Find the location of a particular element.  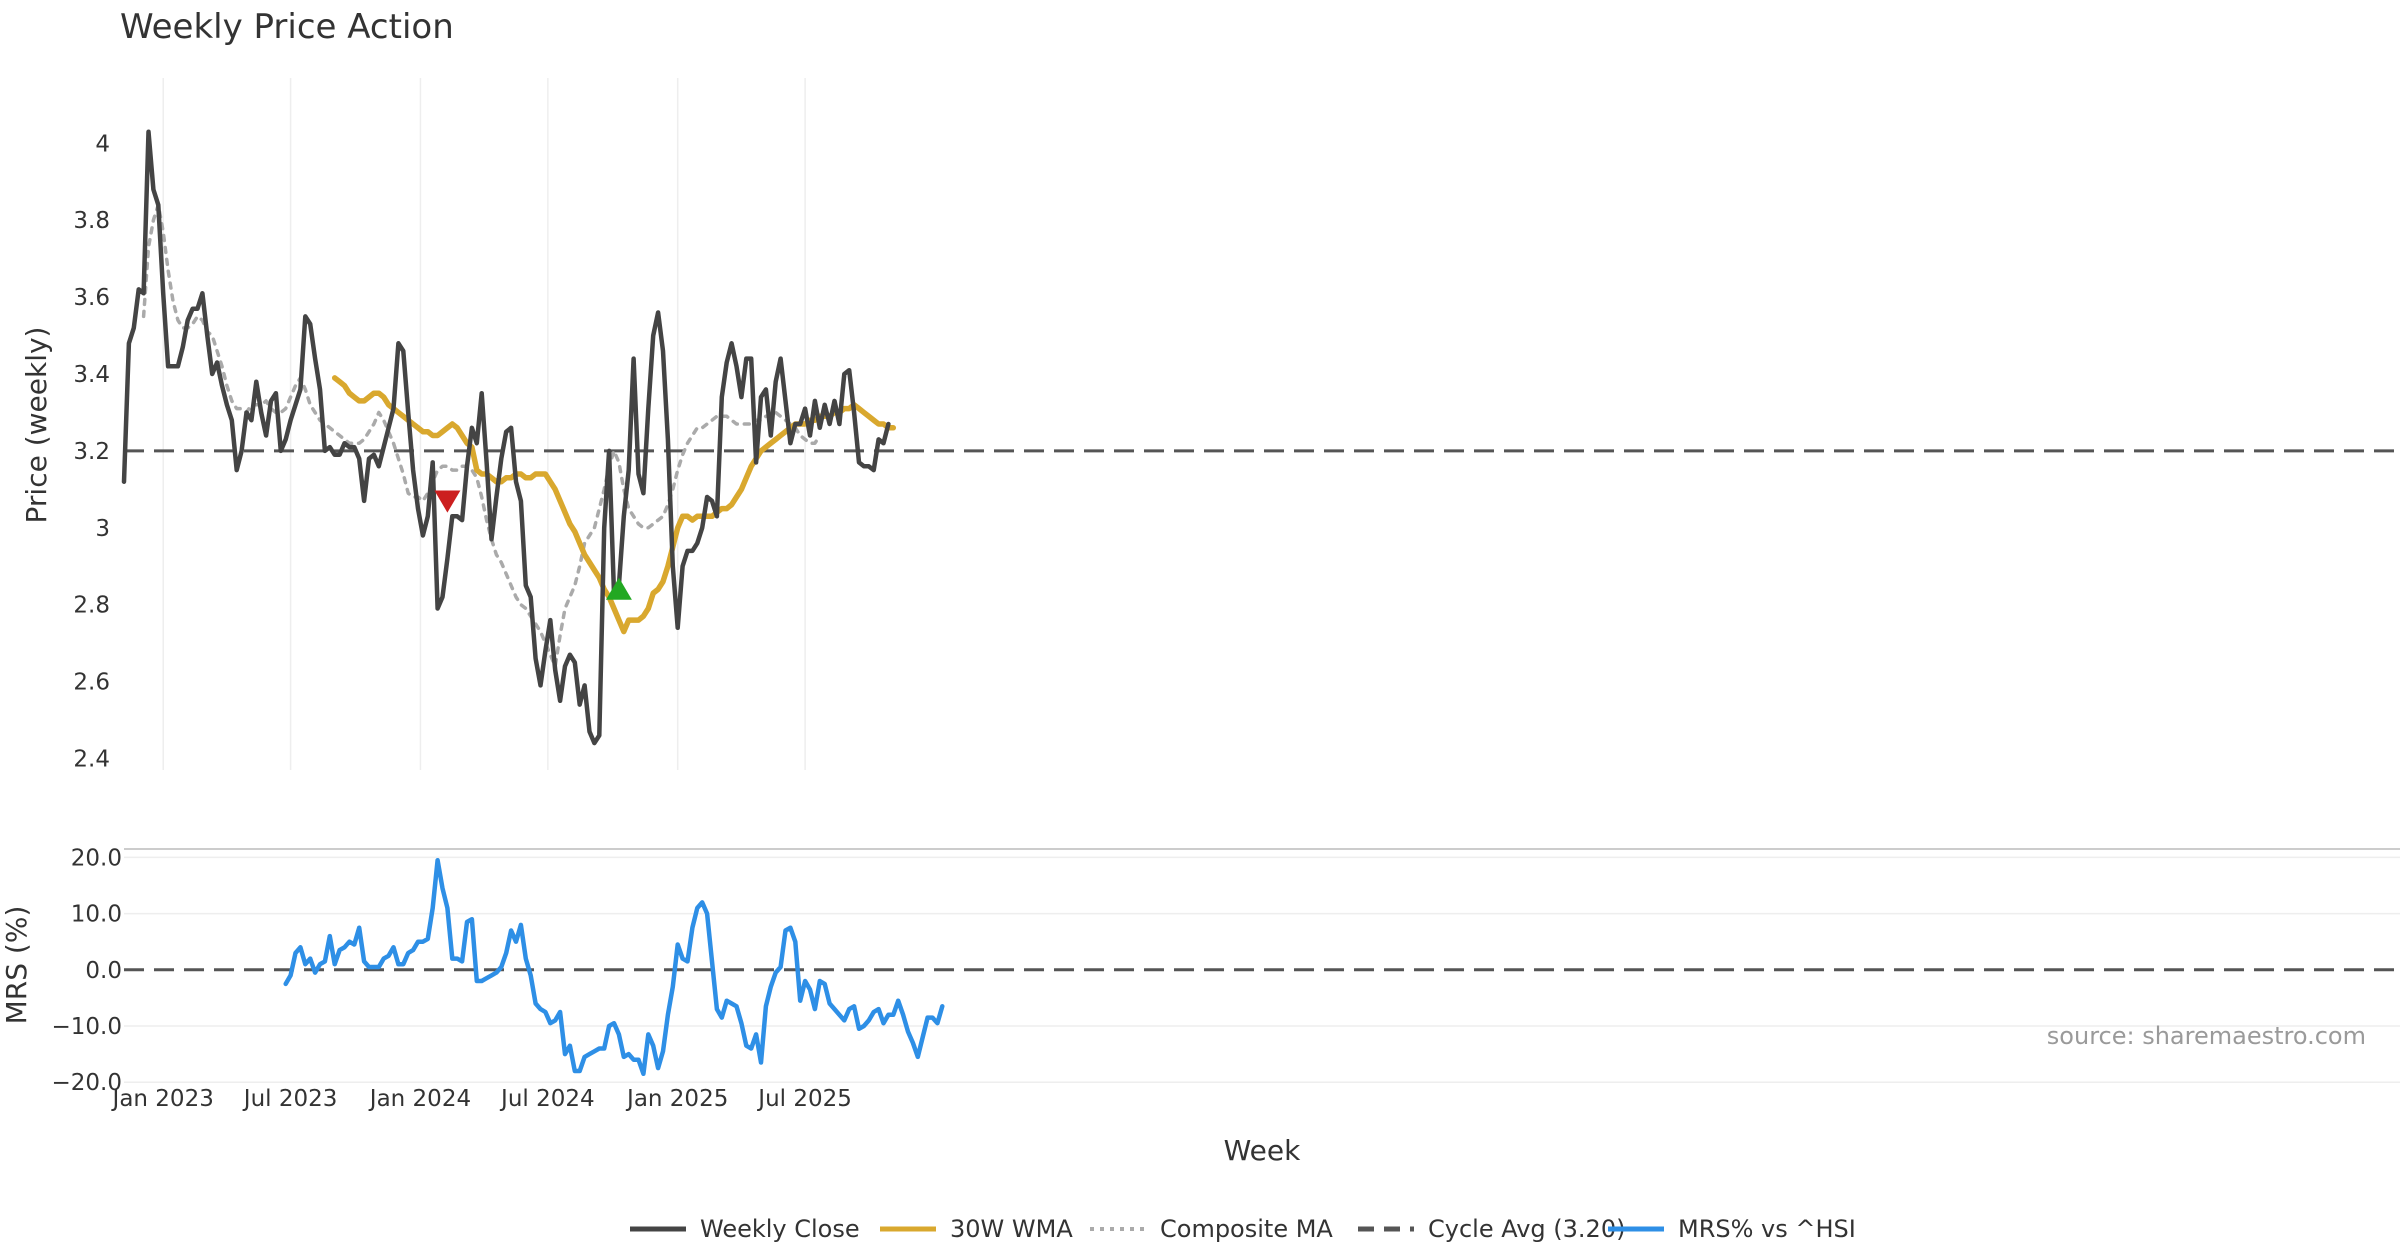

sell-signal-marker is located at coordinates (447, 501).